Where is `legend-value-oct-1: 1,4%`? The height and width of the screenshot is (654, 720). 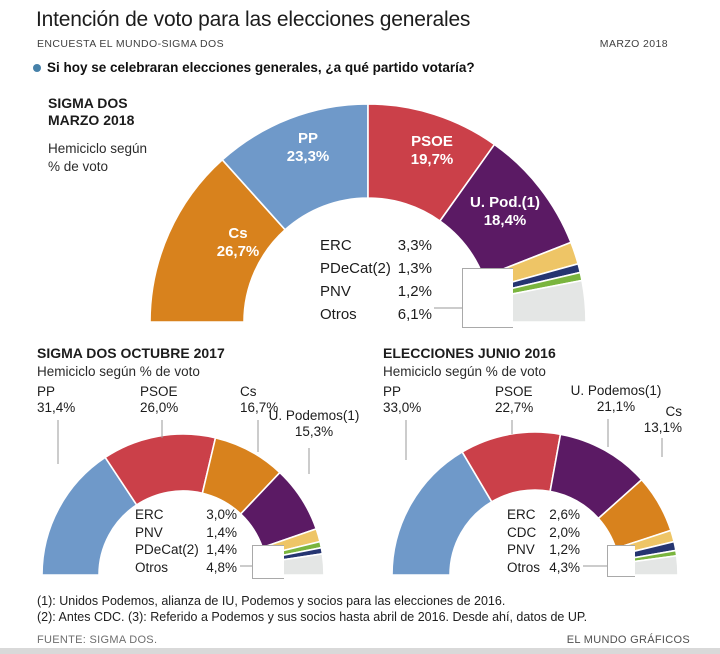
legend-value-oct-1: 1,4% is located at coordinates (221, 532).